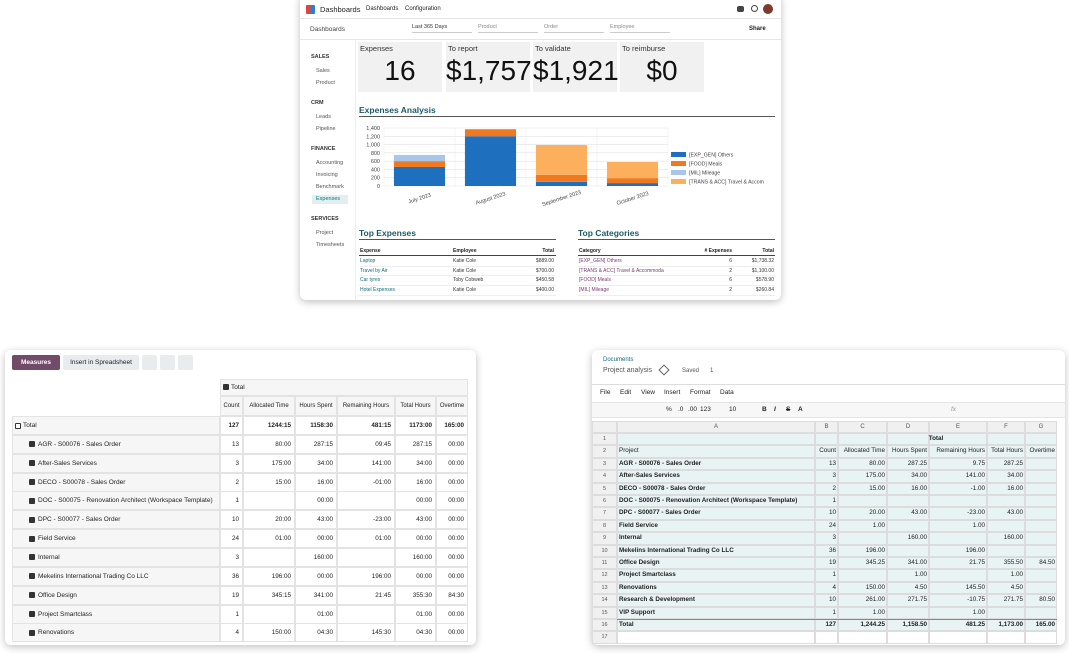 This screenshot has height=654, width=1069. What do you see at coordinates (976, 513) in the screenshot?
I see `cell: -23.00` at bounding box center [976, 513].